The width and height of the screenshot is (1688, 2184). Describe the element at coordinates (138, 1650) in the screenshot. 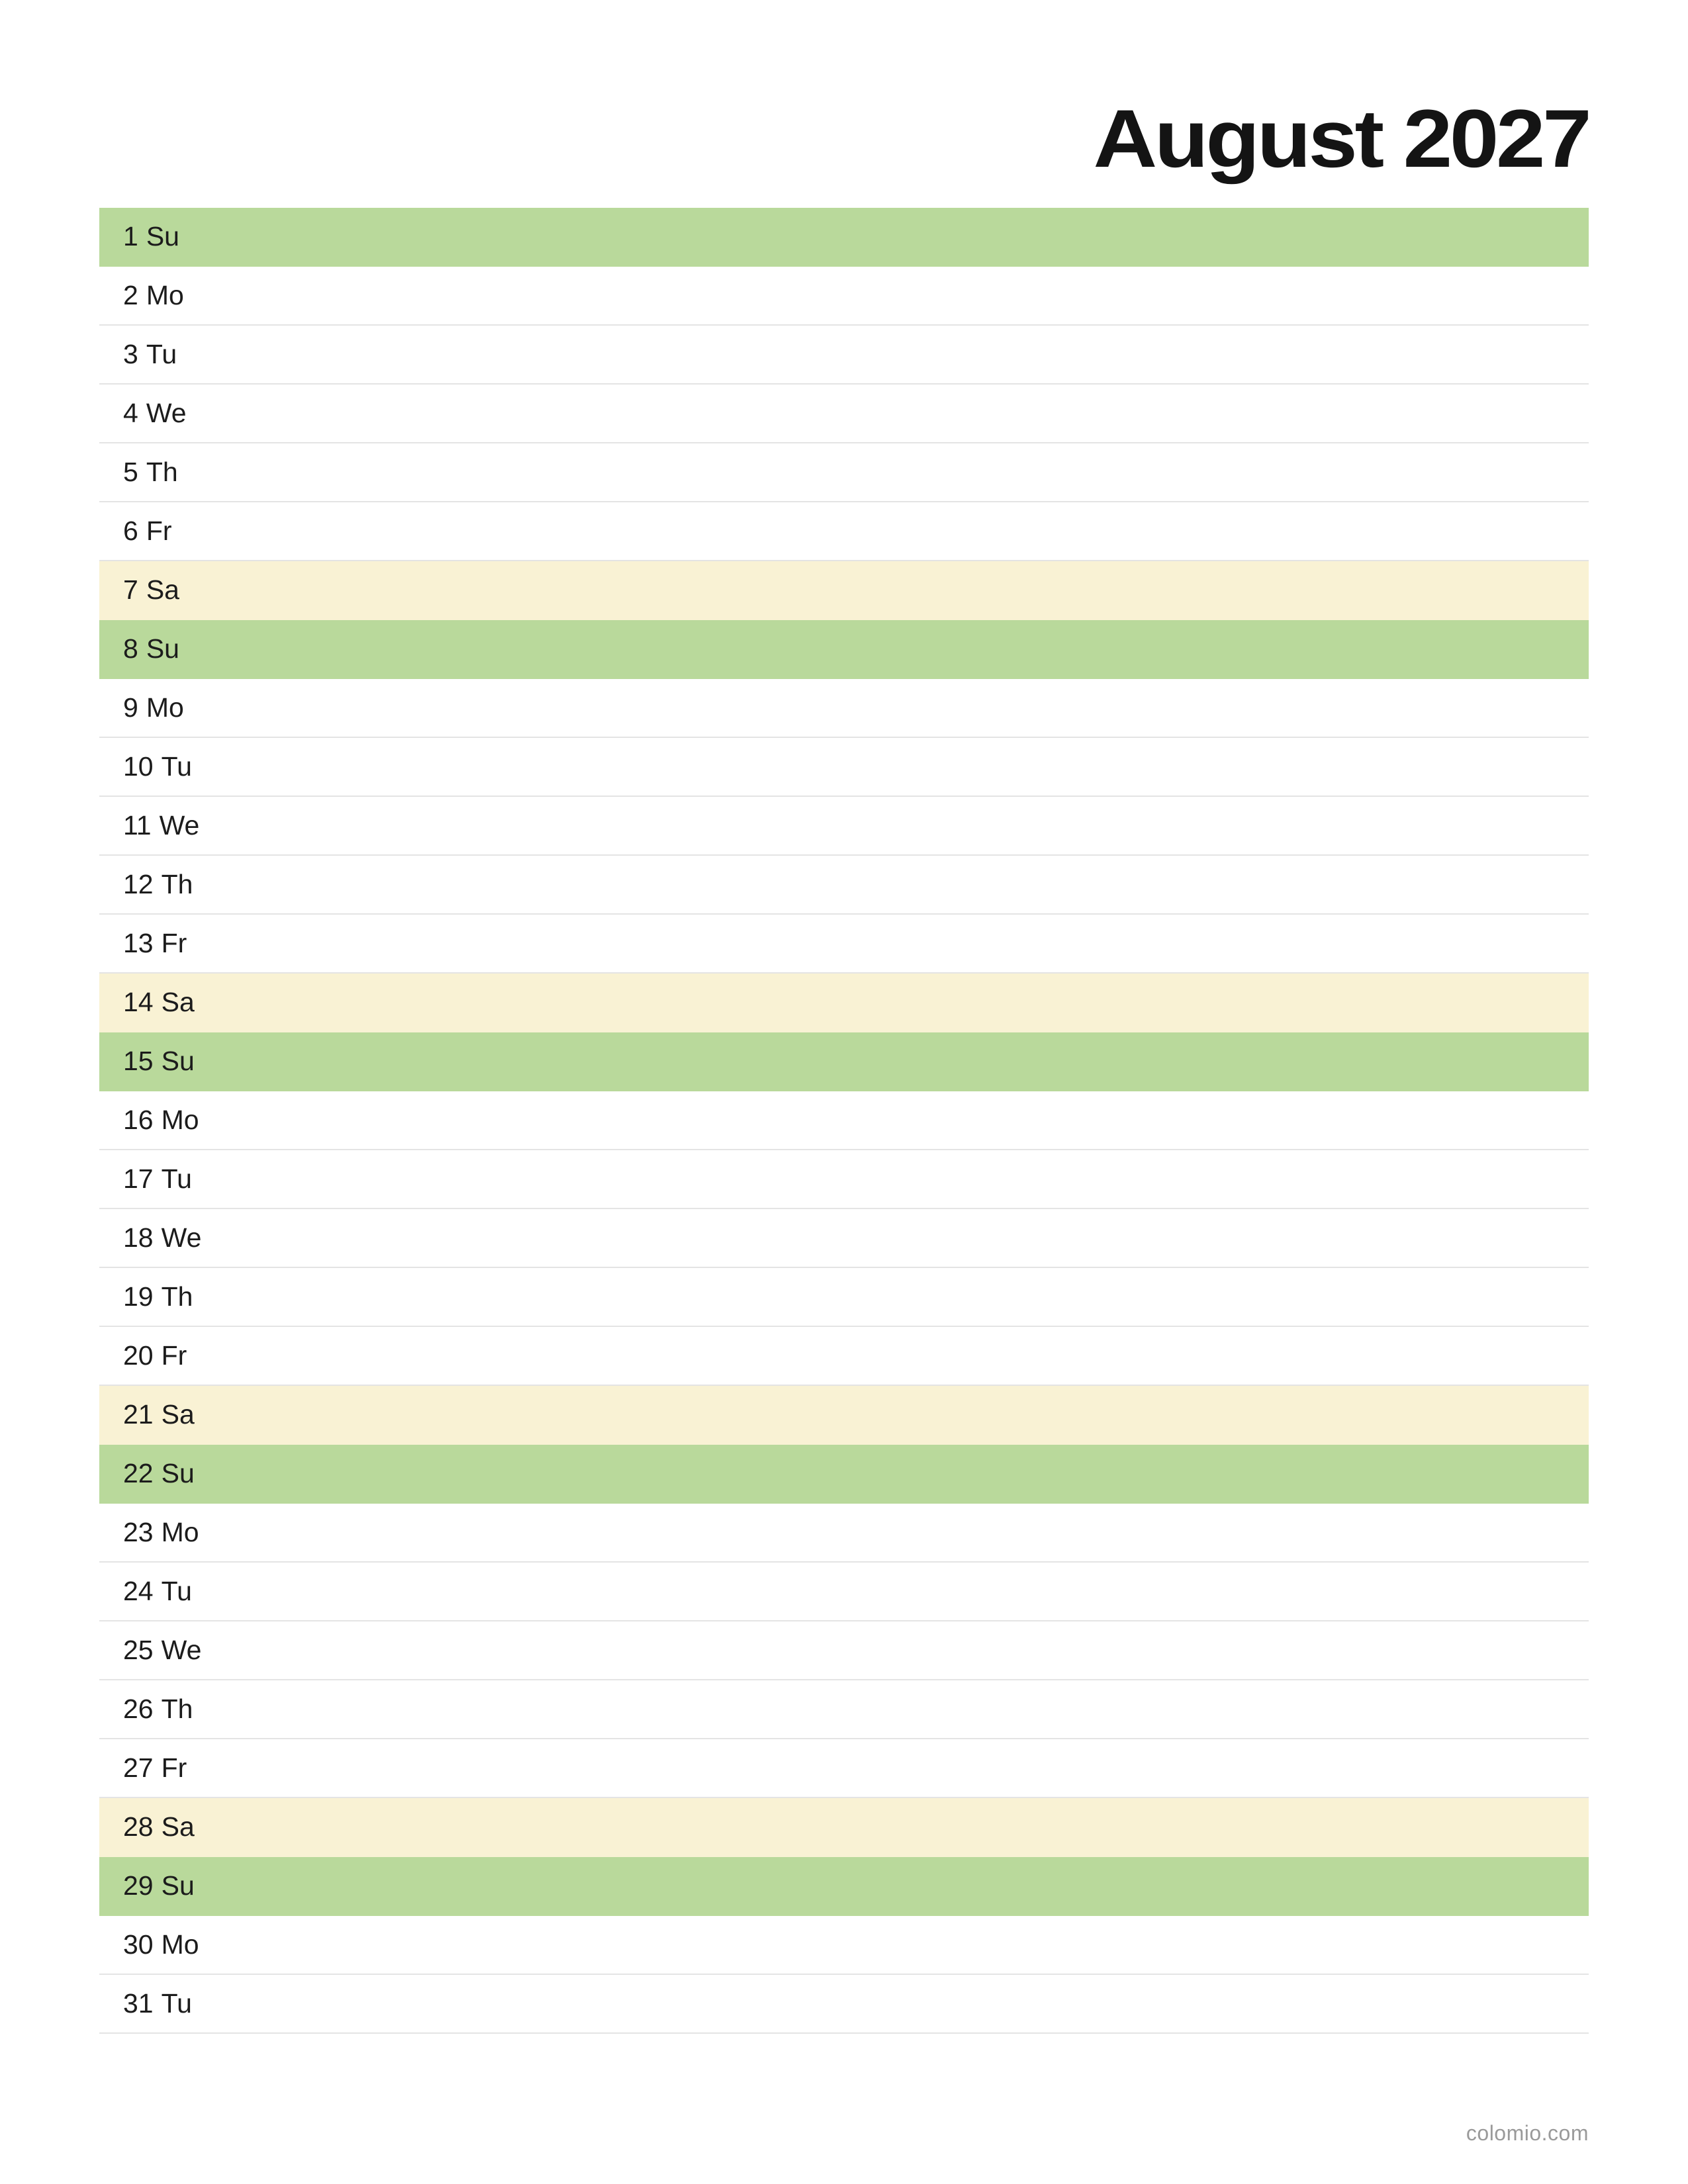

I see `day-number: 25` at that location.